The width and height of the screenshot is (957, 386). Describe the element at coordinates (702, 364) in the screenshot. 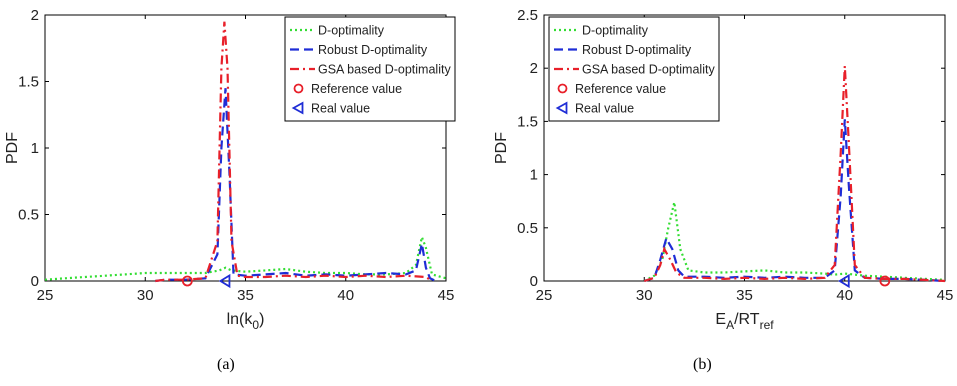

I see `caption-b: (b)` at that location.